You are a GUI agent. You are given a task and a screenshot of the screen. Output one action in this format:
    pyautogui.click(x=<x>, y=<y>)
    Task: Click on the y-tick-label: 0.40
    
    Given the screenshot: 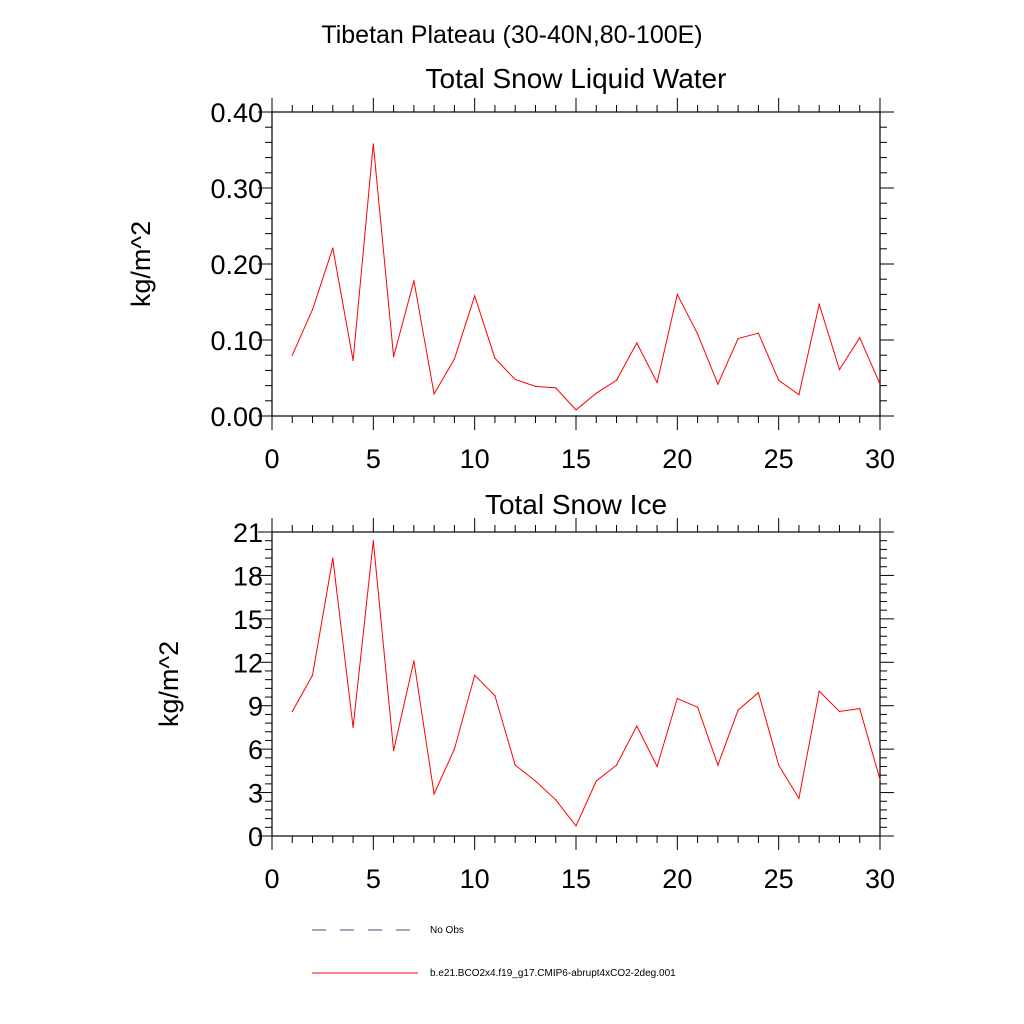 What is the action you would take?
    pyautogui.click(x=236, y=113)
    